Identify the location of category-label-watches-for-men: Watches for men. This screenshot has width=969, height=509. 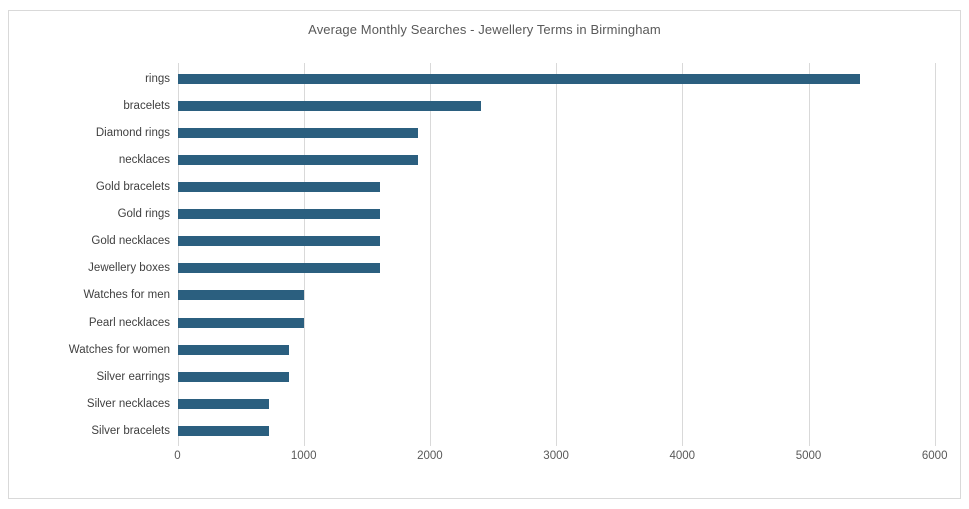
(127, 295).